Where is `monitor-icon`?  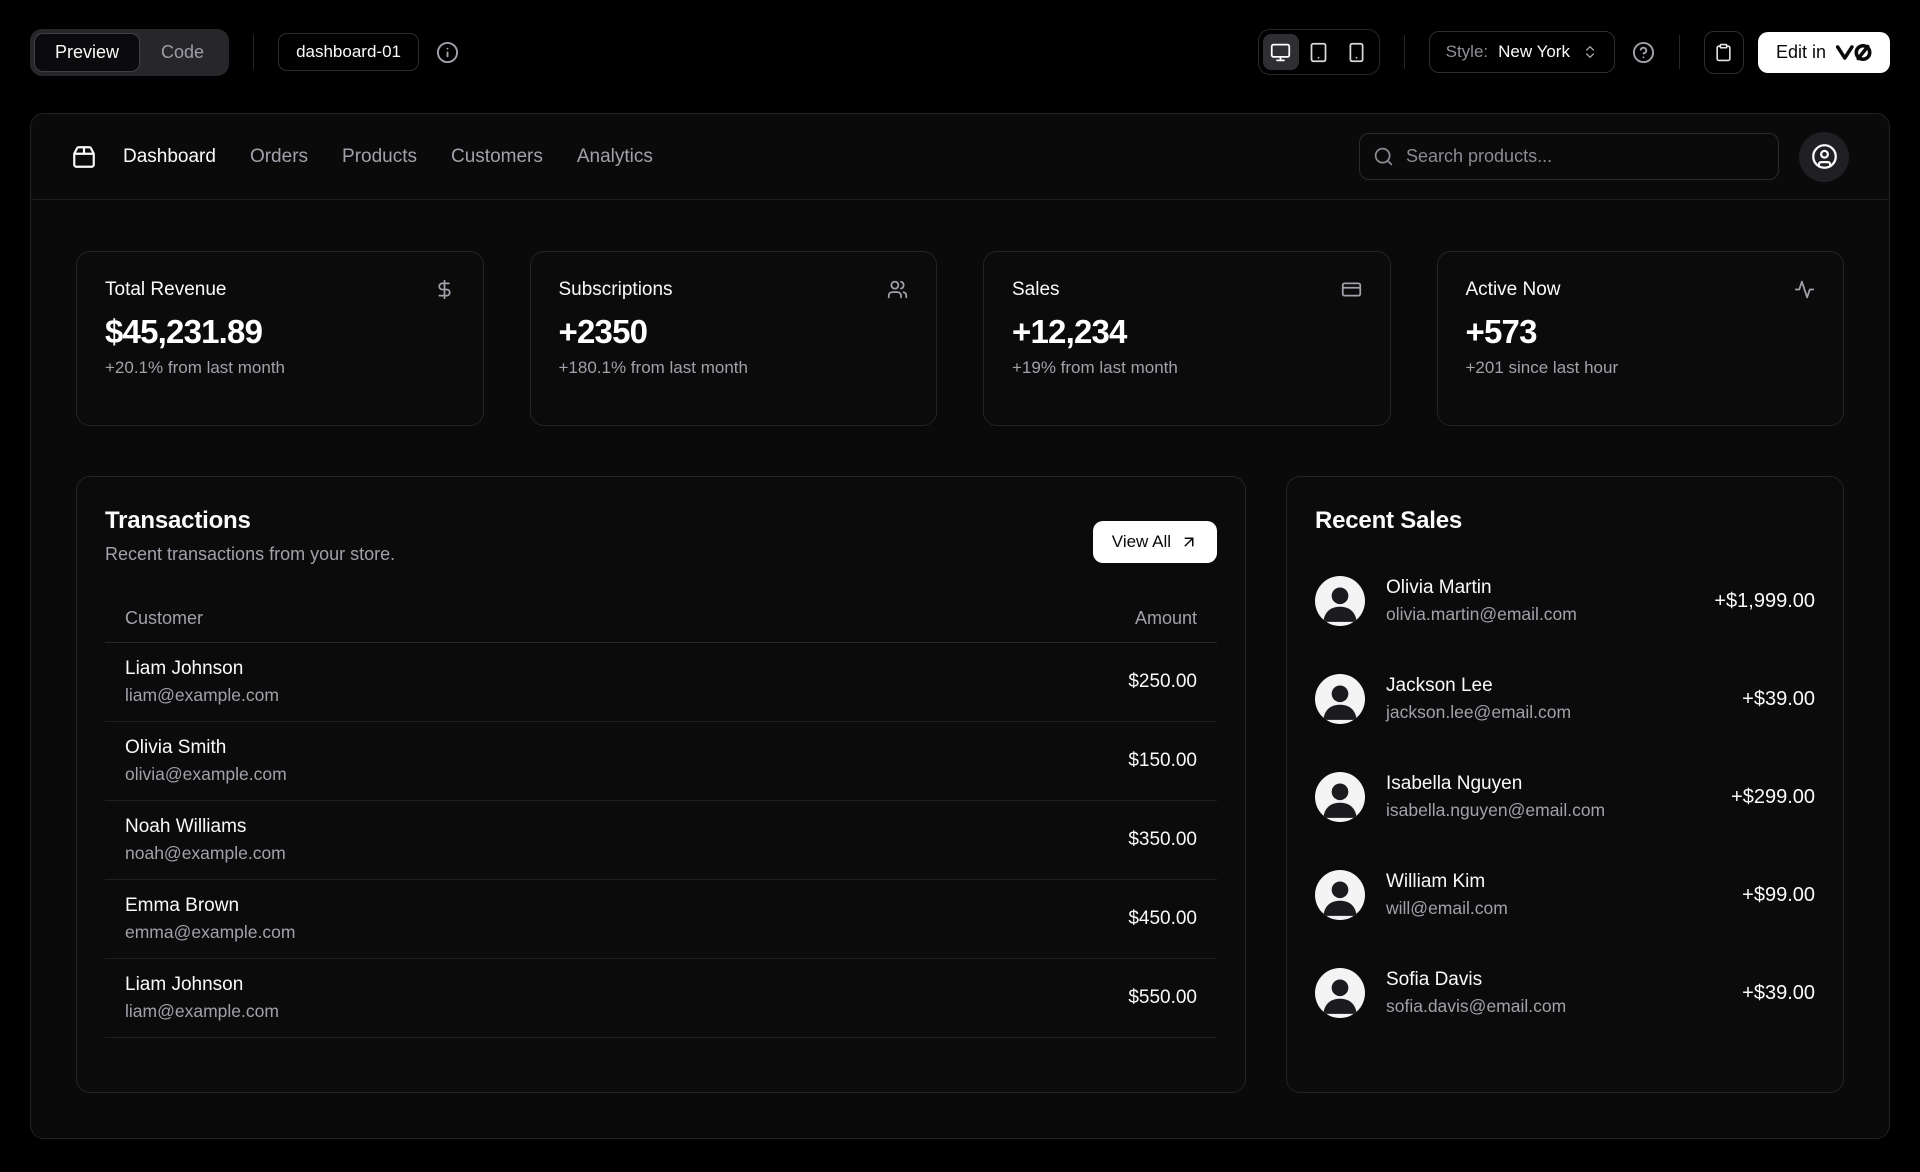
monitor-icon is located at coordinates (1280, 52).